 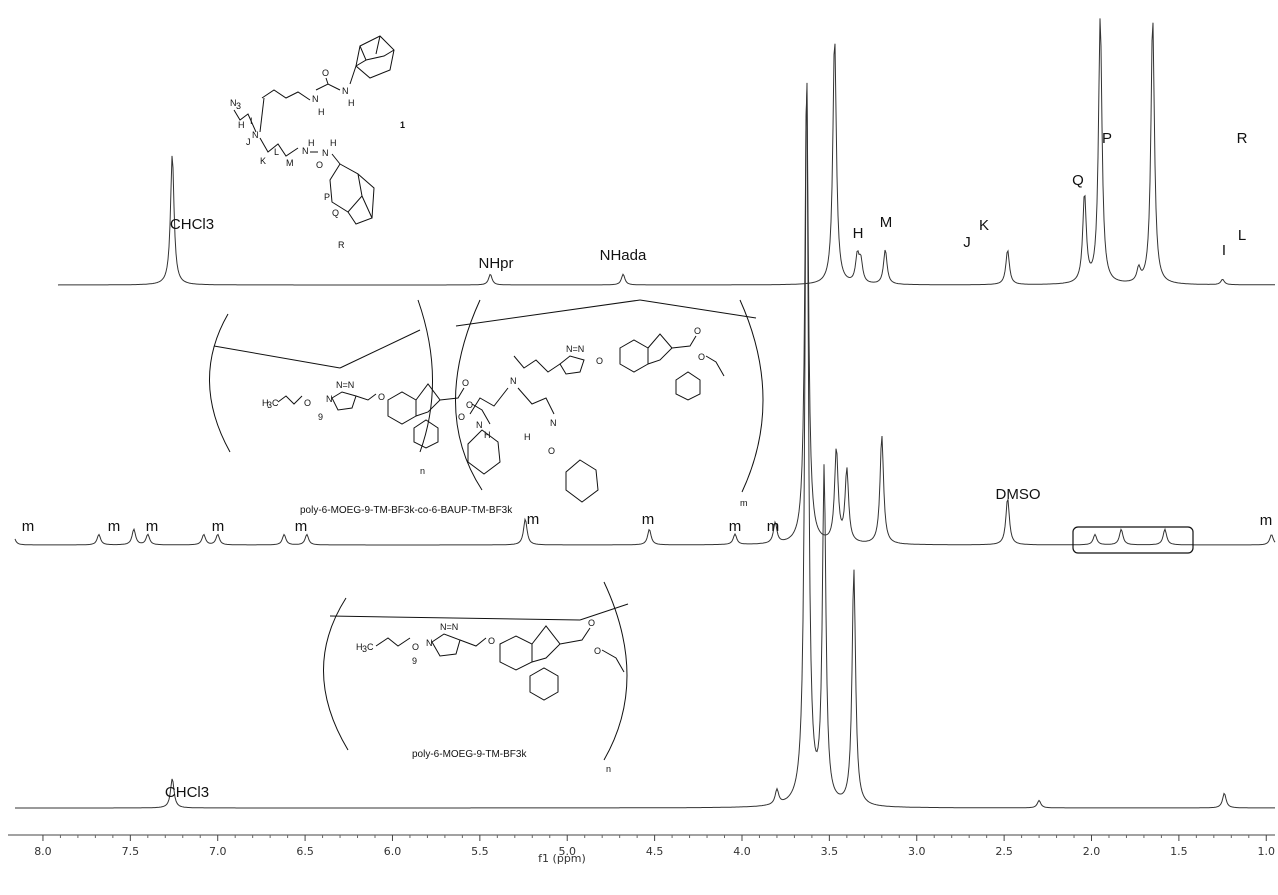 I want to click on x-tick-label: 2.0, so click(x=1092, y=851).